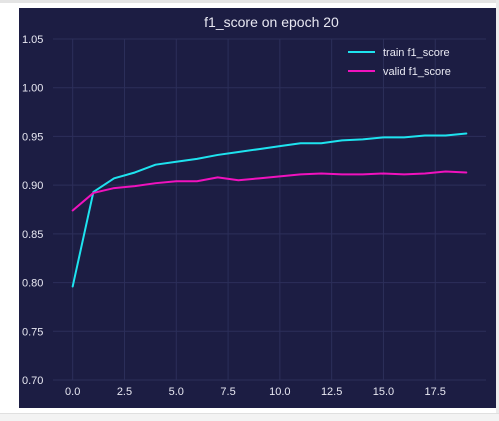 The width and height of the screenshot is (499, 421). I want to click on scrollbar-track, so click(497, 210).